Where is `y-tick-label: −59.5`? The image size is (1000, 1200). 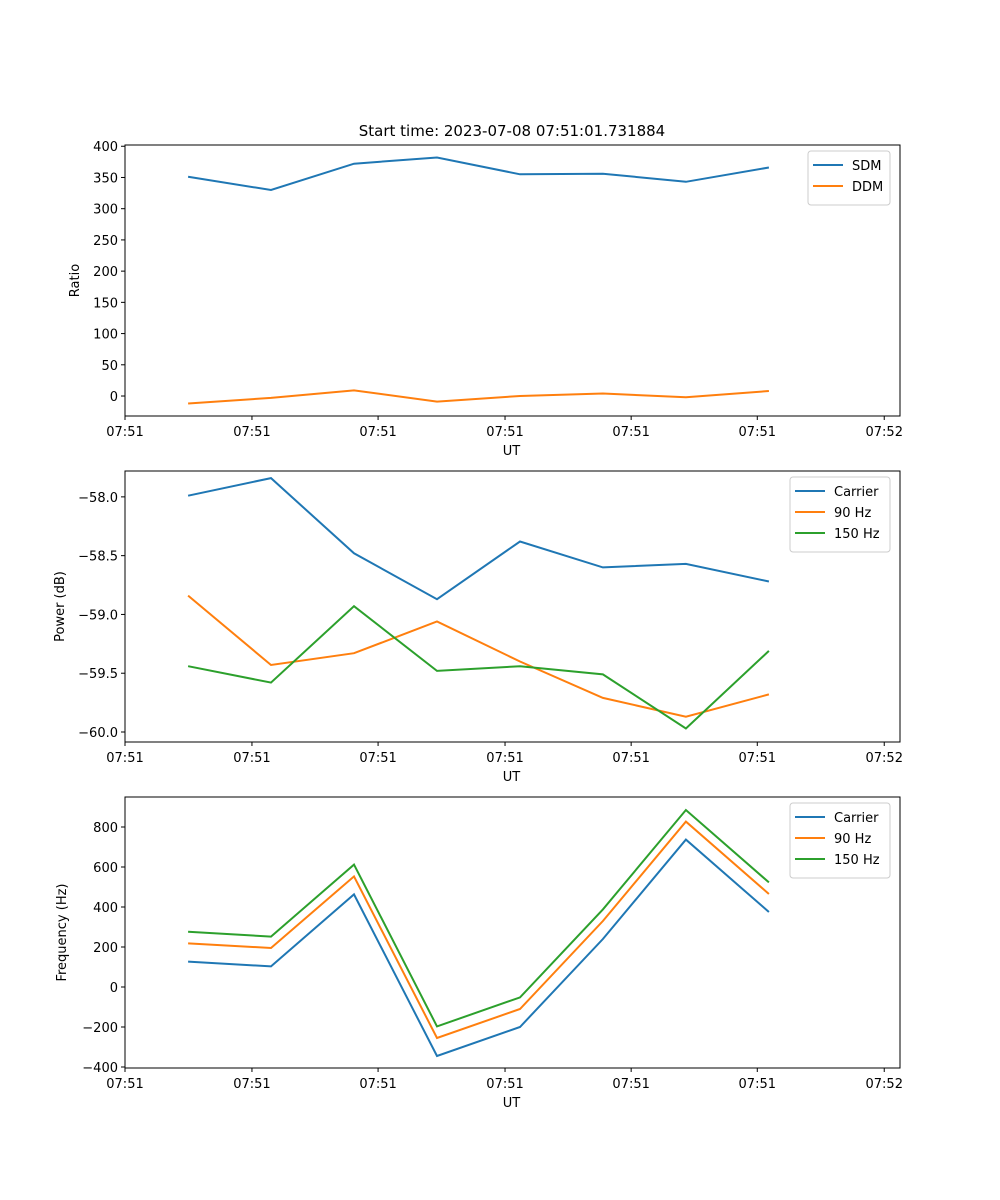 y-tick-label: −59.5 is located at coordinates (98, 674).